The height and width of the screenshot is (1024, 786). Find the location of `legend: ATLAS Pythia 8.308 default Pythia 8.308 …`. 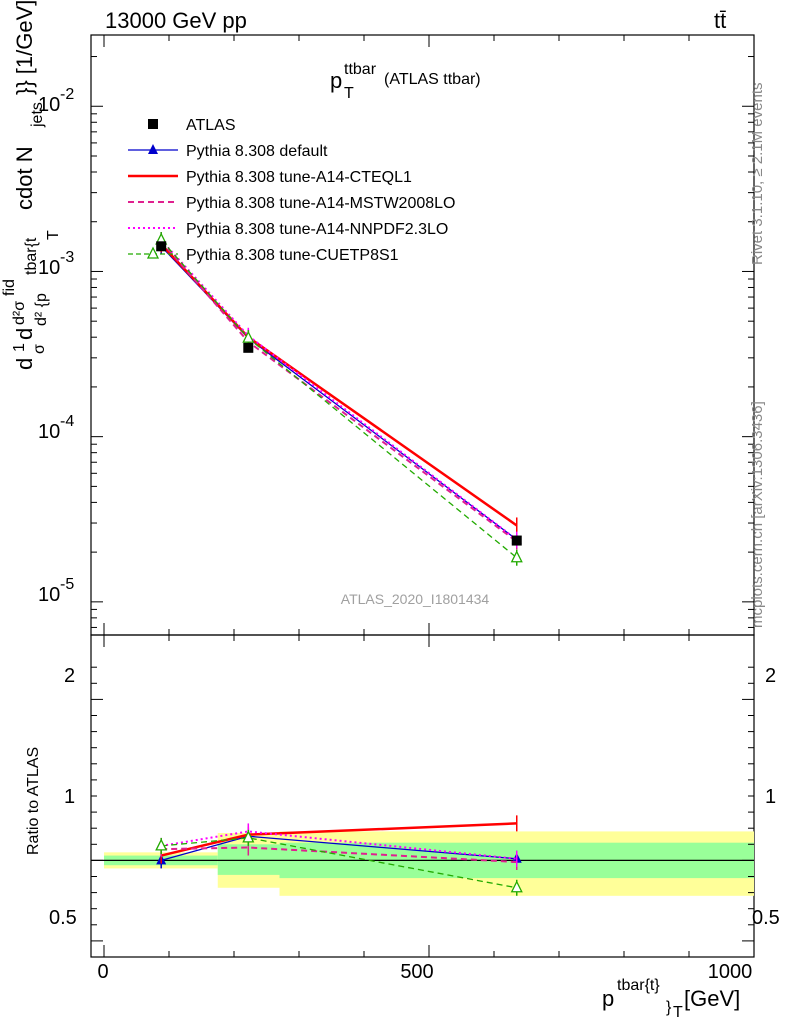

legend: ATLAS Pythia 8.308 default Pythia 8.308 … is located at coordinates (291, 190).